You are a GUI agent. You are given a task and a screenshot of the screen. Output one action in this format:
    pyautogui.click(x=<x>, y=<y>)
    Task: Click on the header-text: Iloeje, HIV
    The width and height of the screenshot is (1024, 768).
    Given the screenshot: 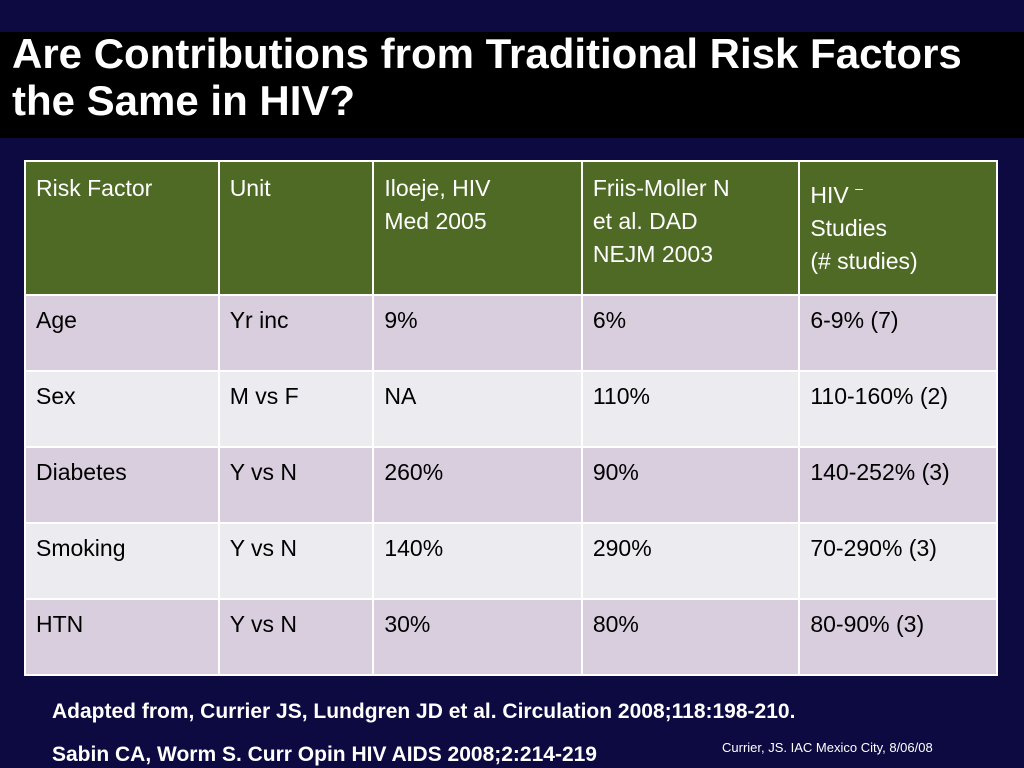 What is the action you would take?
    pyautogui.click(x=437, y=188)
    